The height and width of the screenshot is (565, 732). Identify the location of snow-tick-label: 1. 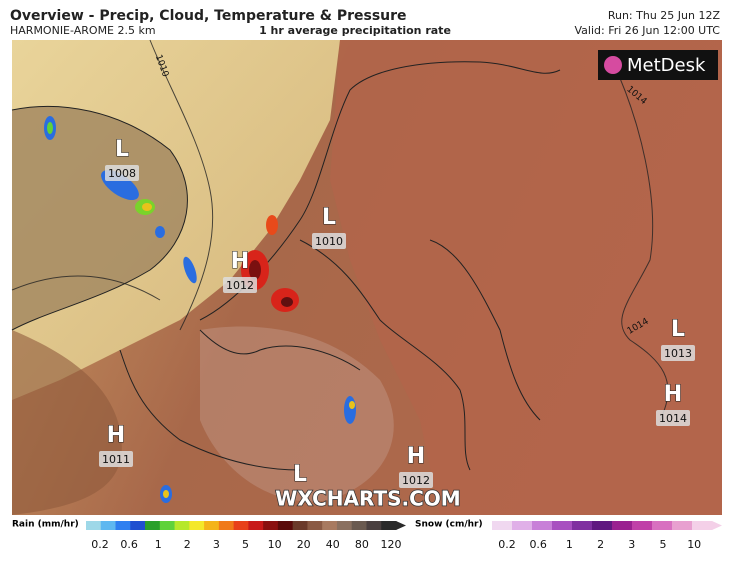
(569, 544).